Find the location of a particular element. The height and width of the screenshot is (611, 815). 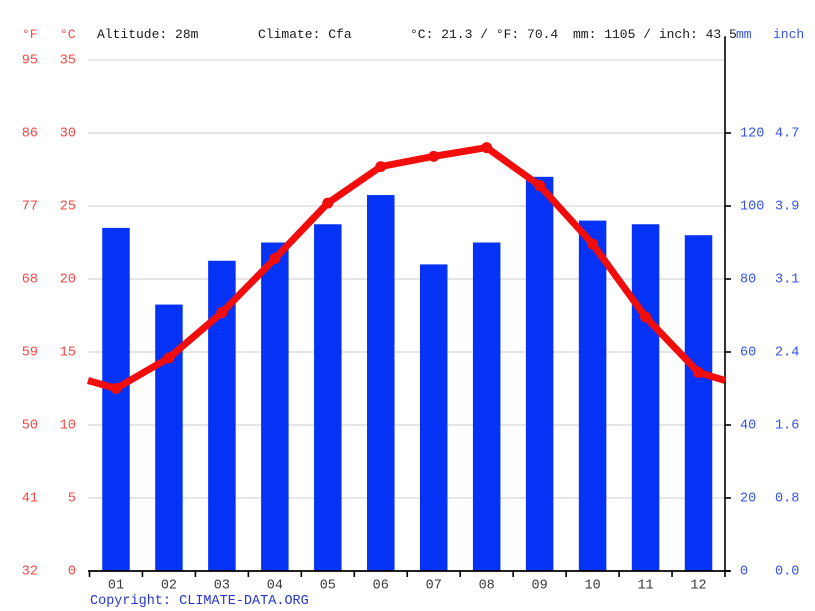

mm-tick-label: 40 is located at coordinates (748, 426).